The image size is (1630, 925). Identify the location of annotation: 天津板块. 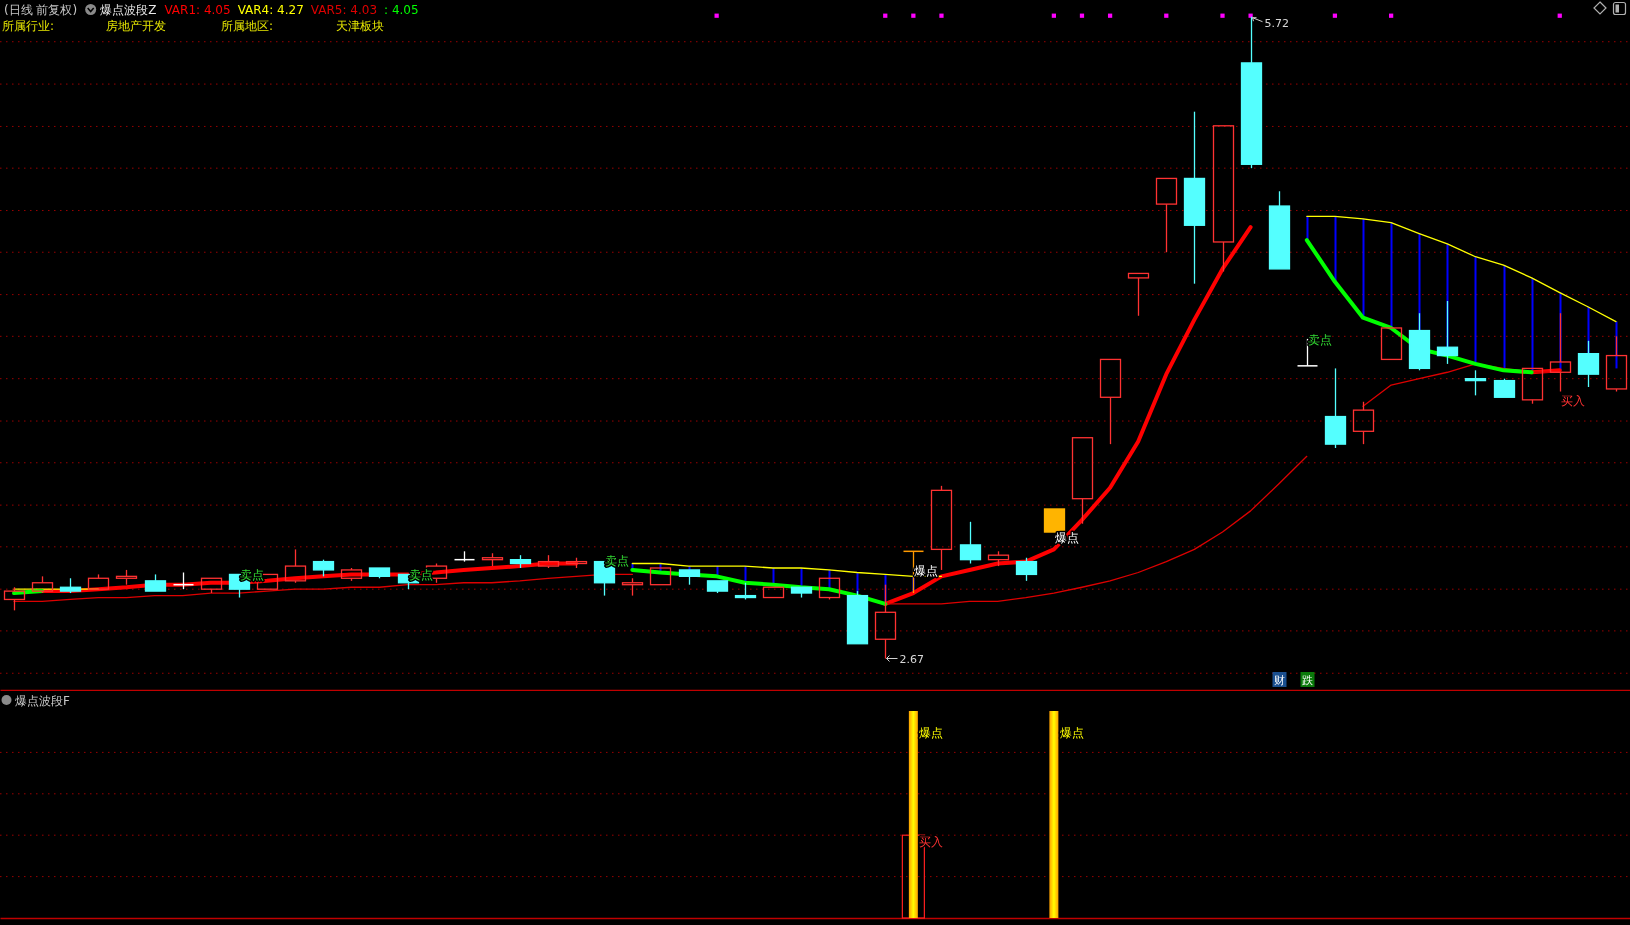
(360, 26).